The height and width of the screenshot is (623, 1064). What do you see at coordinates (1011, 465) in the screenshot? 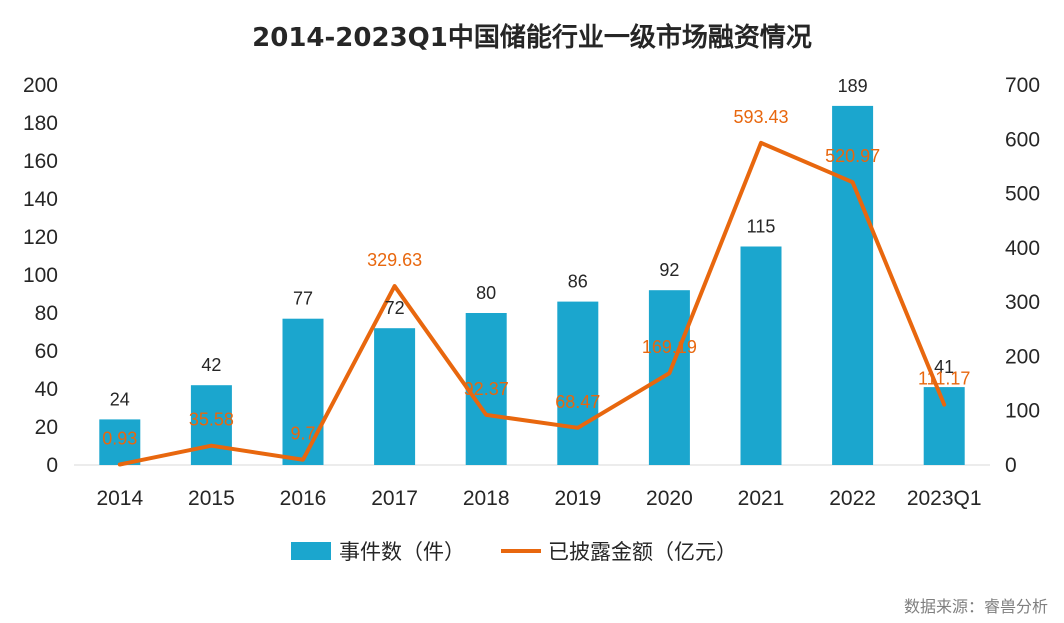
I see `right-axis-tick: 0` at bounding box center [1011, 465].